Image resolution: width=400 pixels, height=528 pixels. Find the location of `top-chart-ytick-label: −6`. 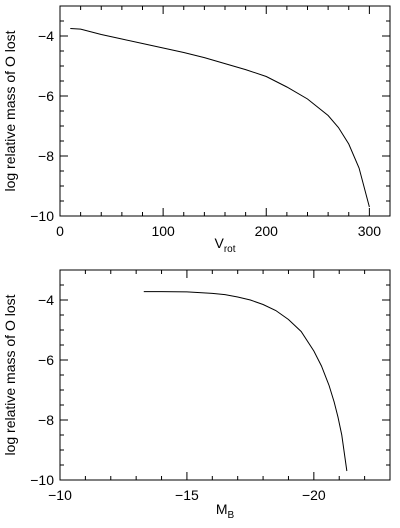

top-chart-ytick-label: −6 is located at coordinates (46, 96).